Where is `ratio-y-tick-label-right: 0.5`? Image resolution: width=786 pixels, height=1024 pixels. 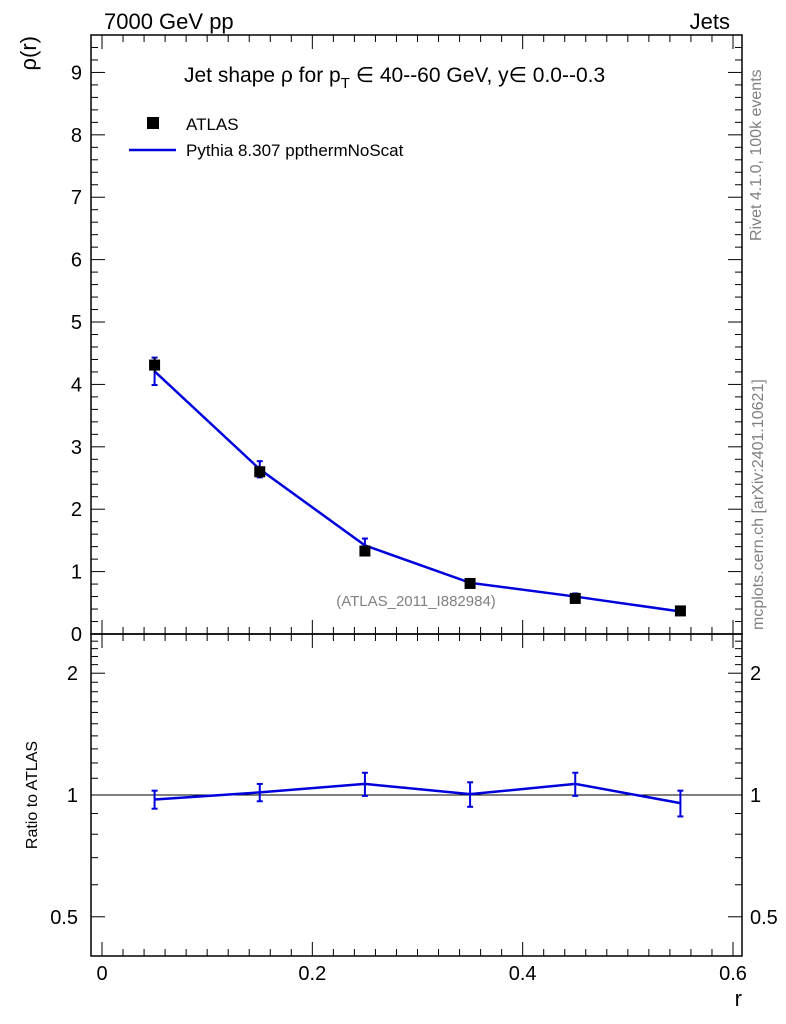 ratio-y-tick-label-right: 0.5 is located at coordinates (764, 918).